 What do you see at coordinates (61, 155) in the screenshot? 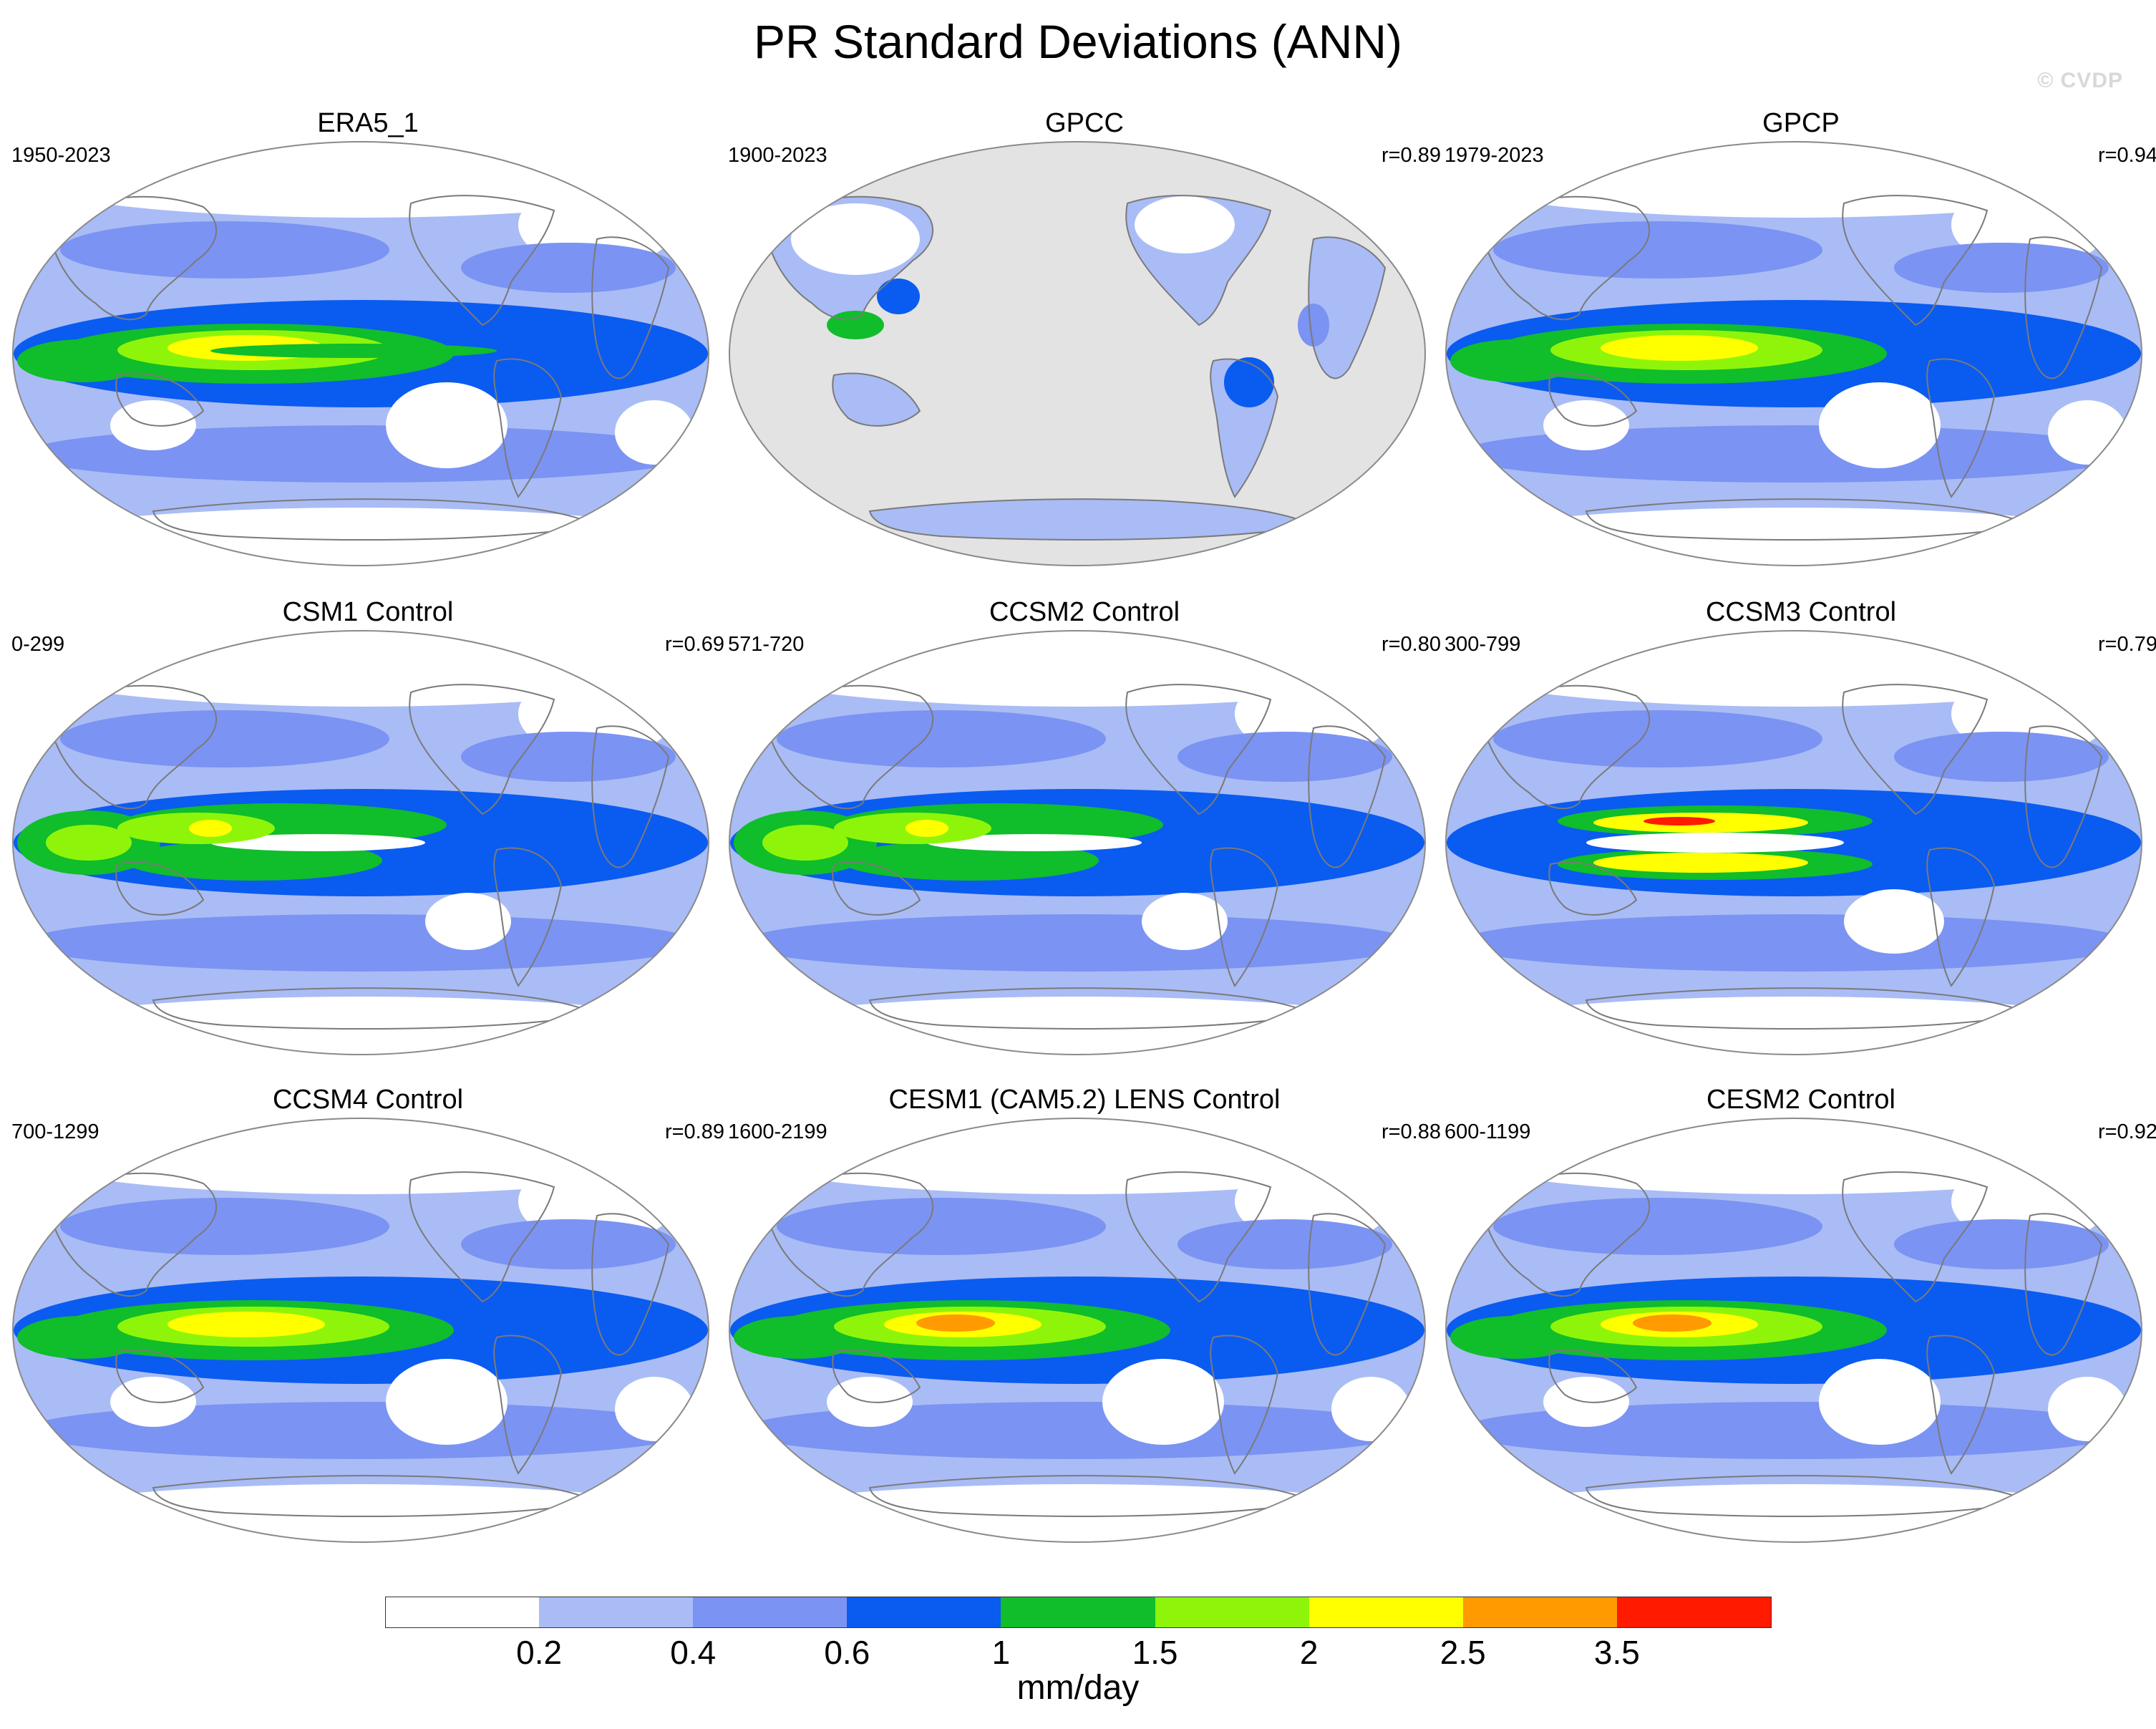
I see `panel-period: 1950-2023` at bounding box center [61, 155].